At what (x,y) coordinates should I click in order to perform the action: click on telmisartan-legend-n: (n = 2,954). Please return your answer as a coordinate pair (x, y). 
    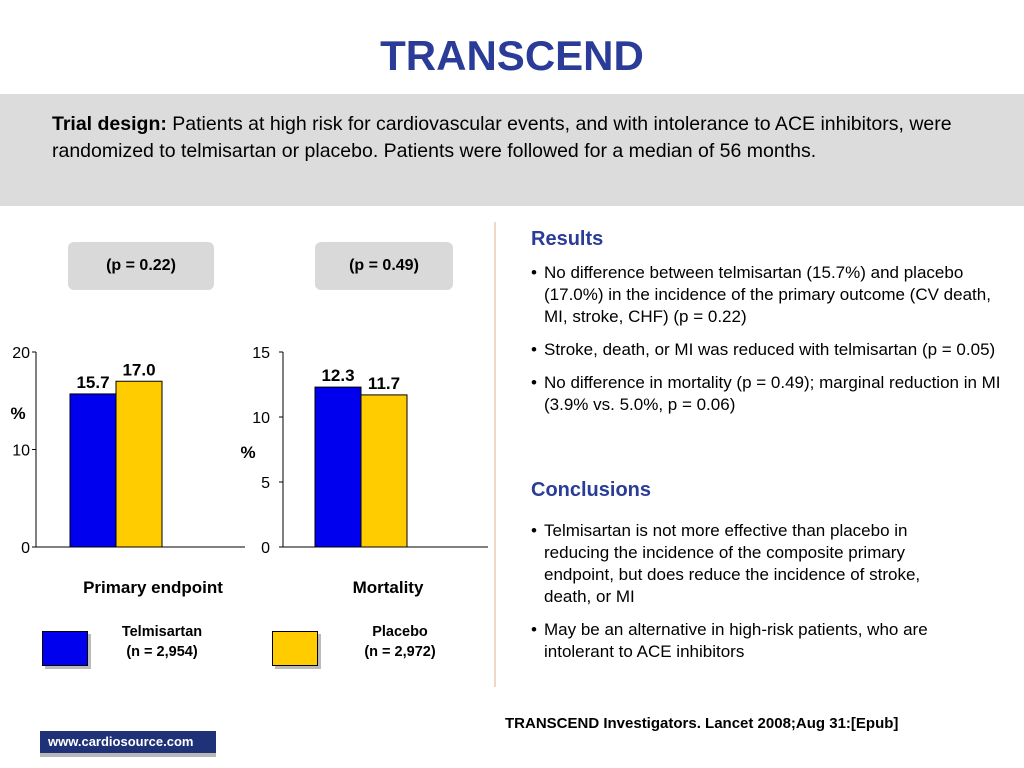
    Looking at the image, I should click on (162, 652).